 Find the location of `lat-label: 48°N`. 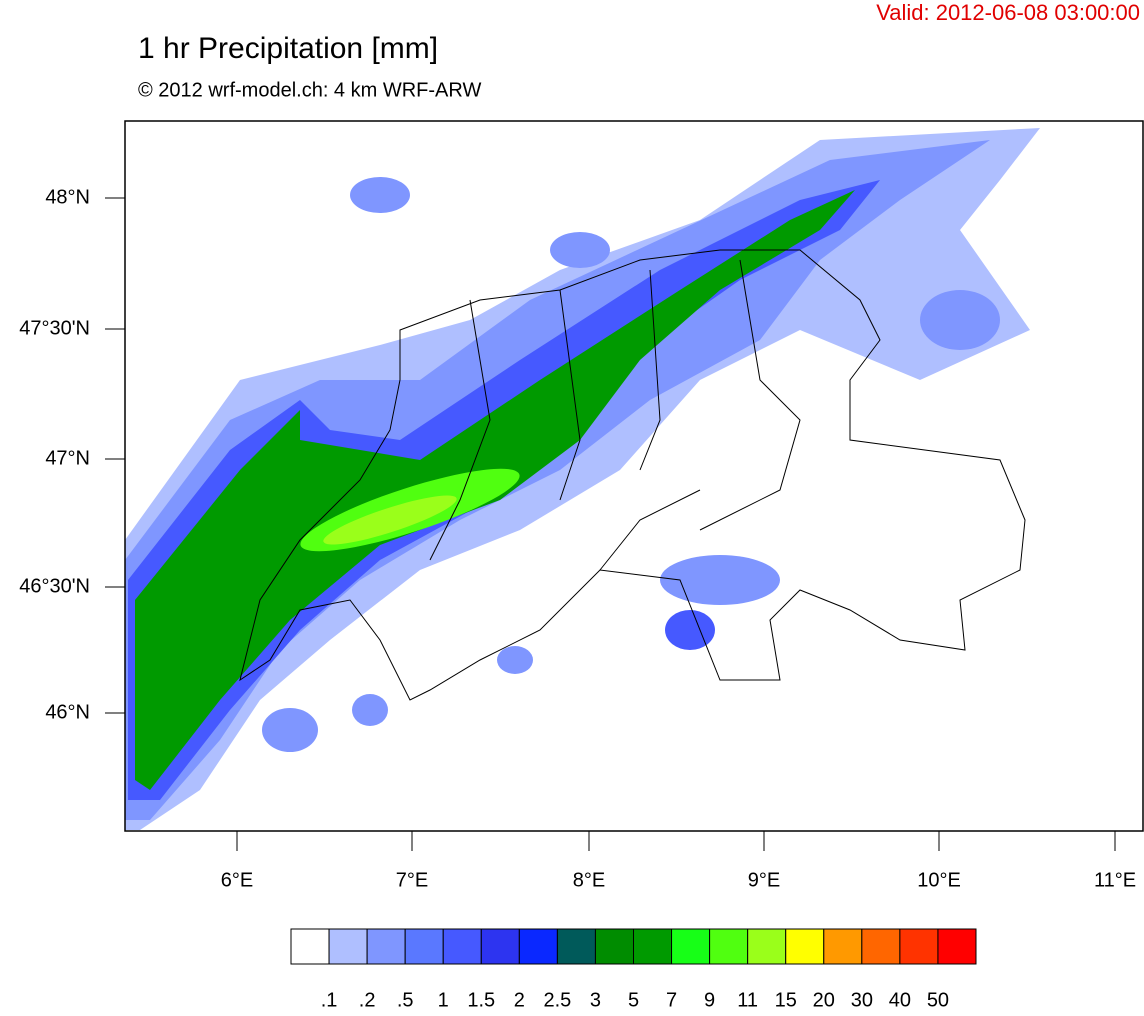

lat-label: 48°N is located at coordinates (67, 197).